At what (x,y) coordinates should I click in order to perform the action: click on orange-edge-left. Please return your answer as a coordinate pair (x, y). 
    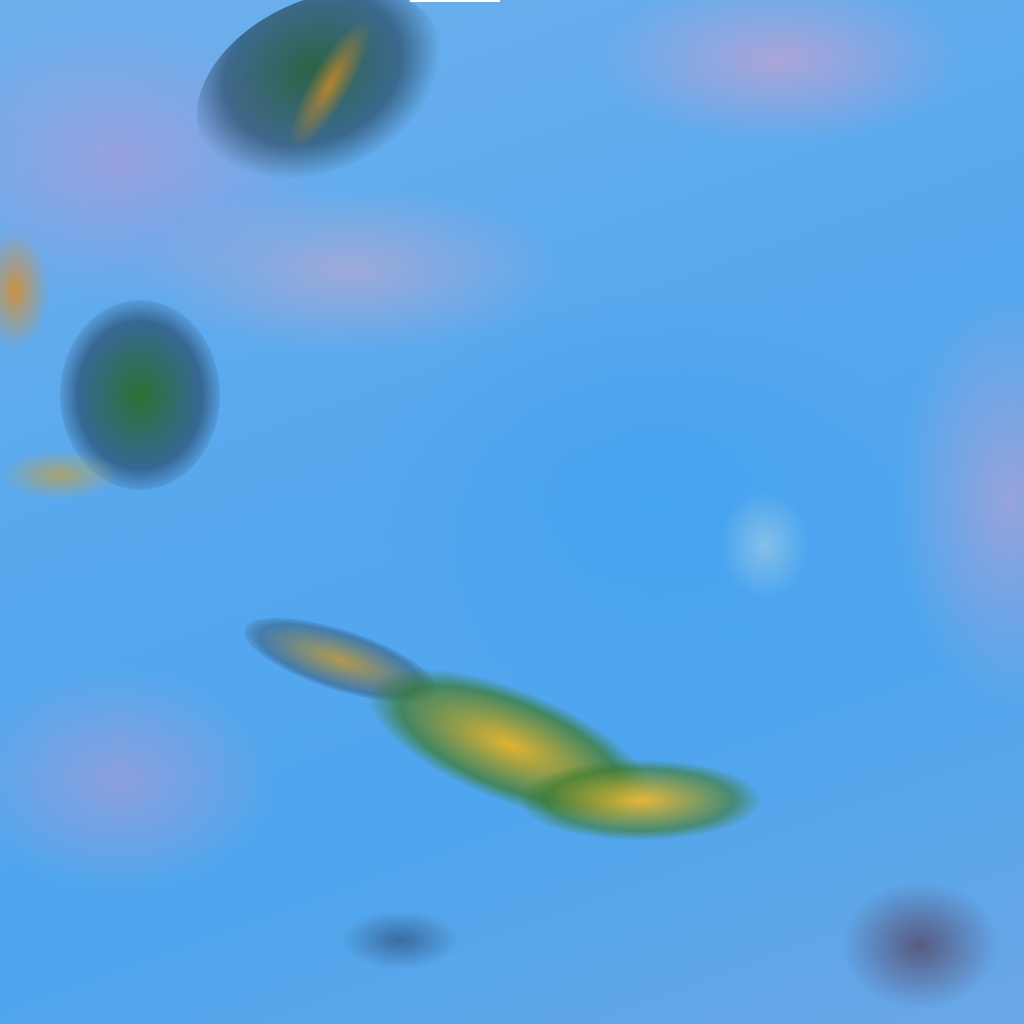
    Looking at the image, I should click on (25, 290).